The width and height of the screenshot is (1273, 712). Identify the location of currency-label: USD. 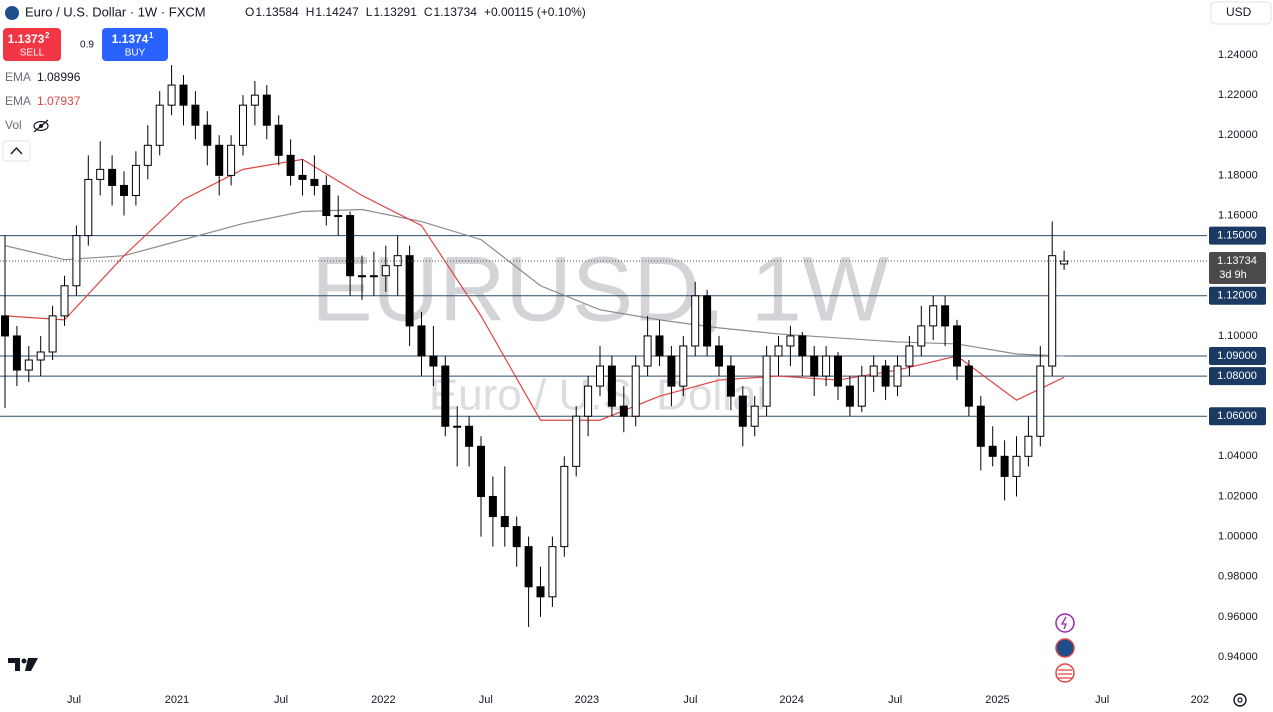
(1239, 12).